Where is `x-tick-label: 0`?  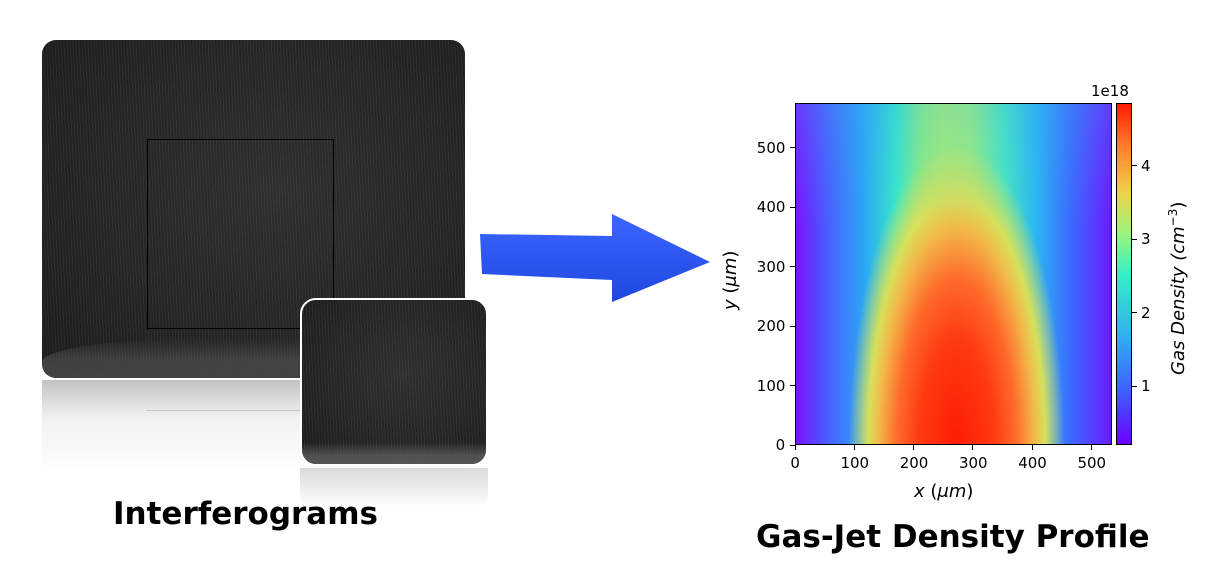 x-tick-label: 0 is located at coordinates (795, 463).